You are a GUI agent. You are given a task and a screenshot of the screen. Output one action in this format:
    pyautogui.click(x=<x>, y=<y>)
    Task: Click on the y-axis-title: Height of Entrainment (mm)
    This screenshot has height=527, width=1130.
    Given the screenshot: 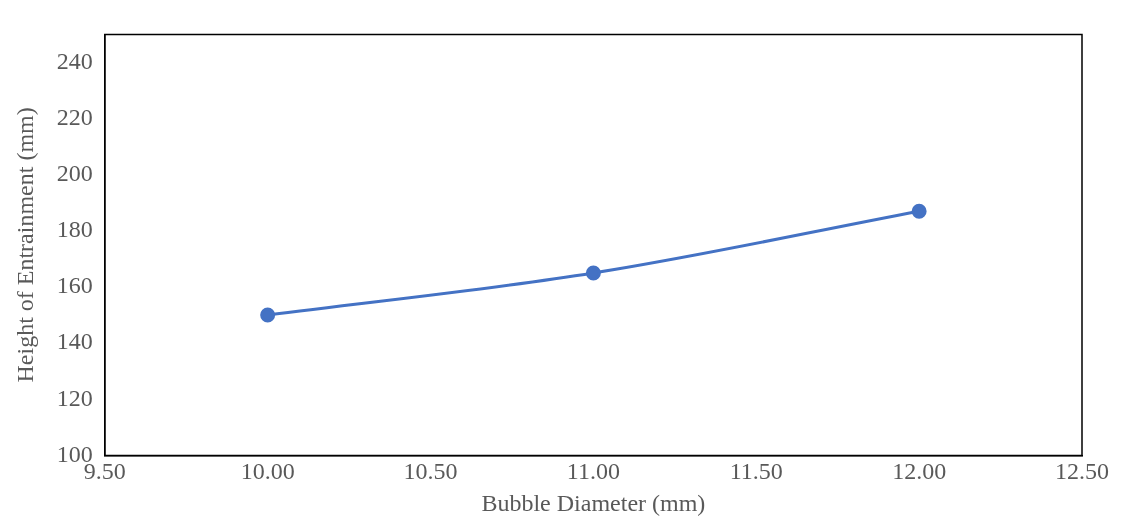 What is the action you would take?
    pyautogui.click(x=24, y=245)
    